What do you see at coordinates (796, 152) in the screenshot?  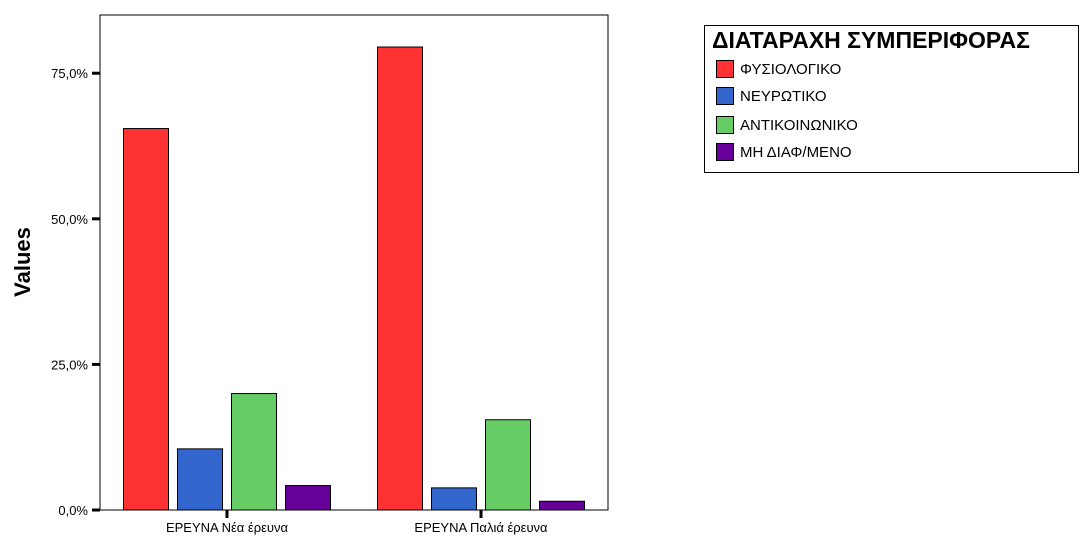 I see `legend-label-3: ΜΗ ΔΙΑΦ/ΜΕΝΟ` at bounding box center [796, 152].